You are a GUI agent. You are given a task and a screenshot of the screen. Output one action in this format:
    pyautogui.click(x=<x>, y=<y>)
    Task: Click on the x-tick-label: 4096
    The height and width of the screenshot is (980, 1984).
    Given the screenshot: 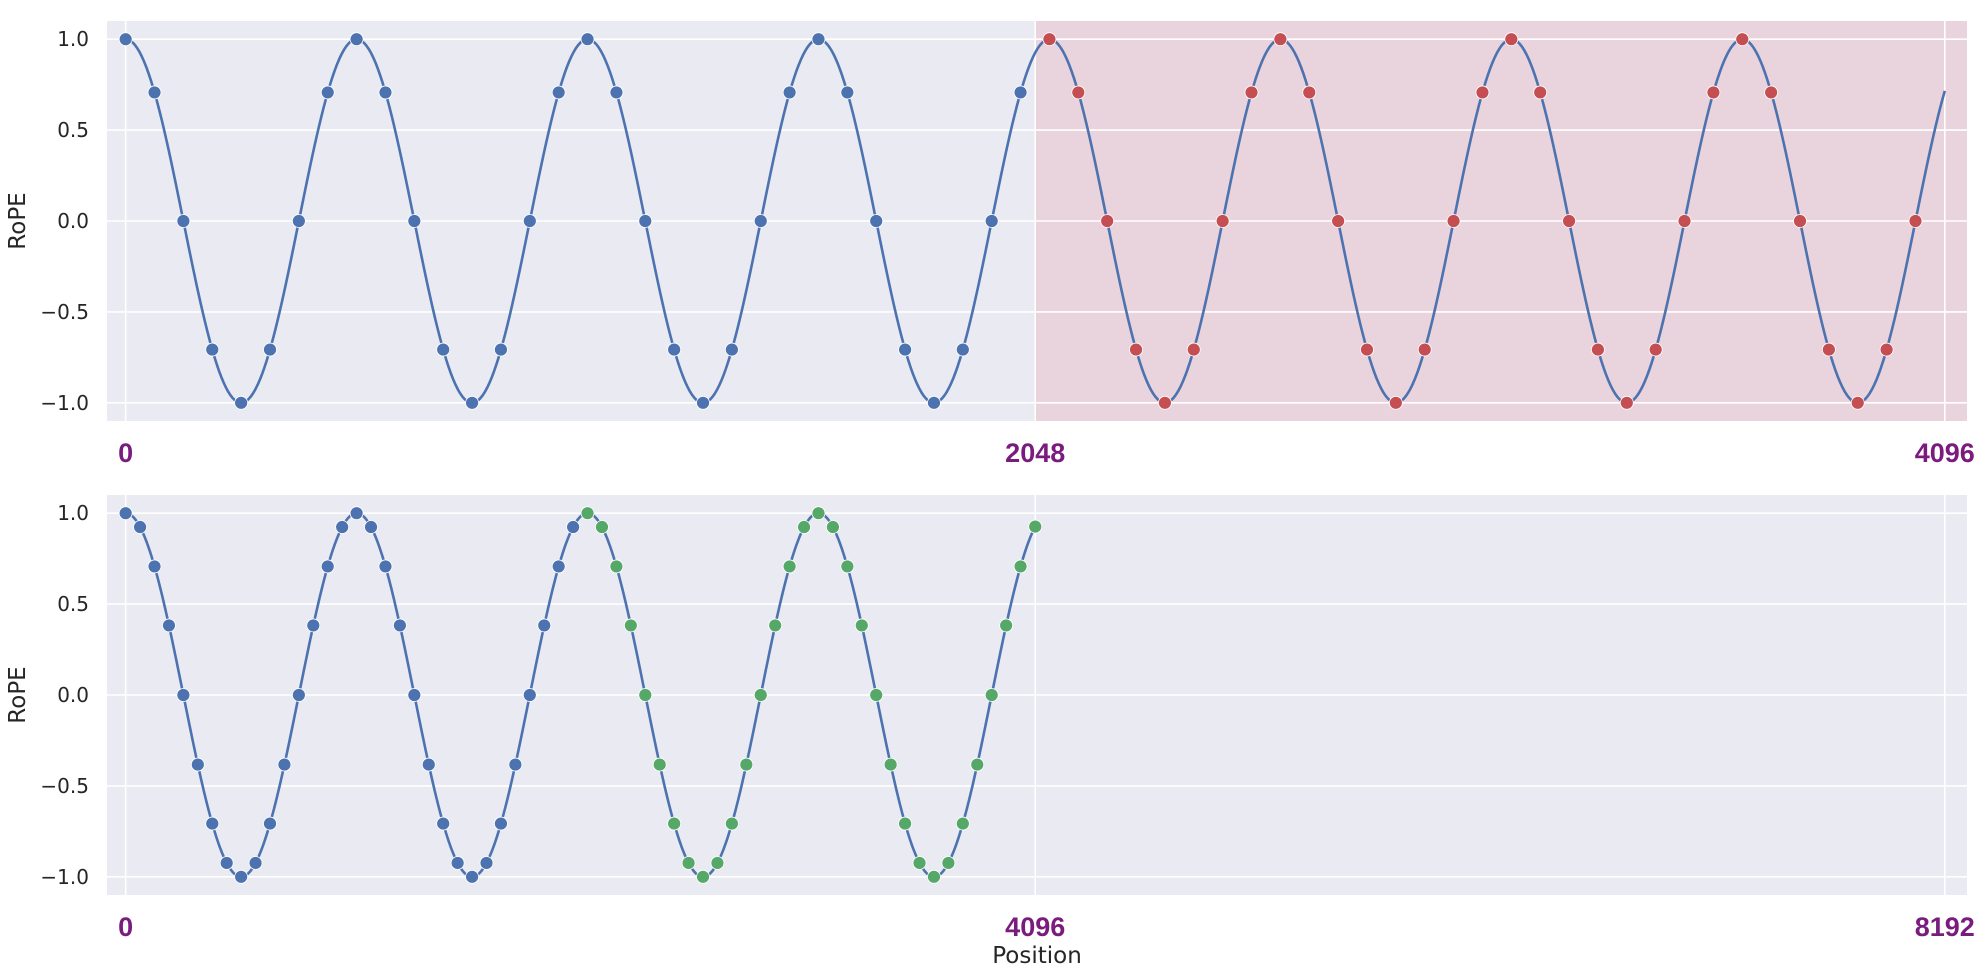 What is the action you would take?
    pyautogui.click(x=1945, y=453)
    